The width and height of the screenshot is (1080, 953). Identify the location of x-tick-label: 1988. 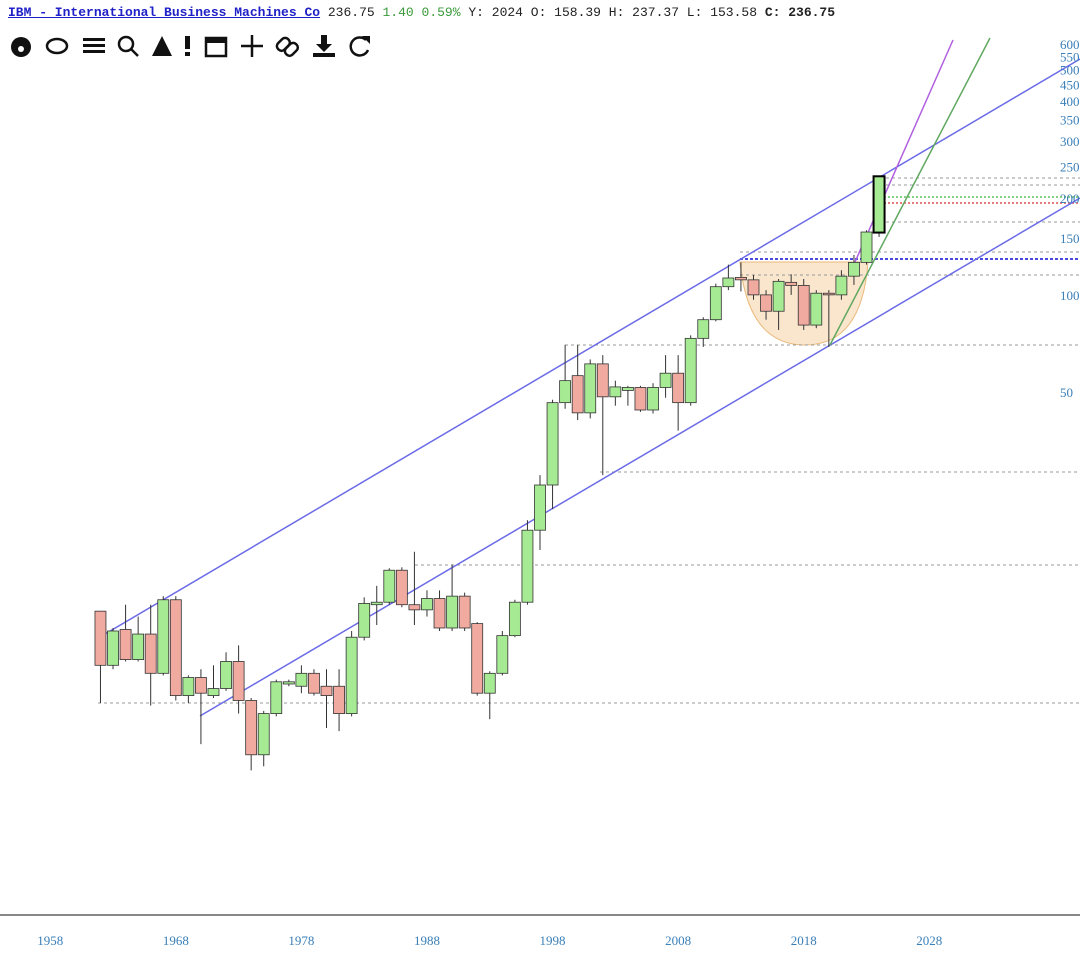
(427, 940).